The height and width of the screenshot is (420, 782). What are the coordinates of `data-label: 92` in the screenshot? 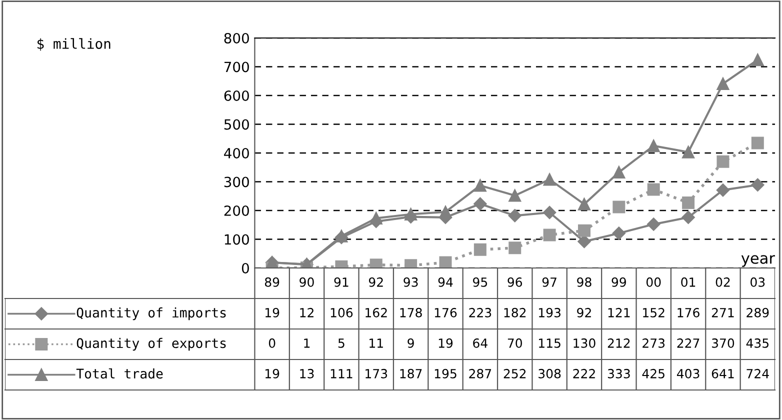 It's located at (584, 313).